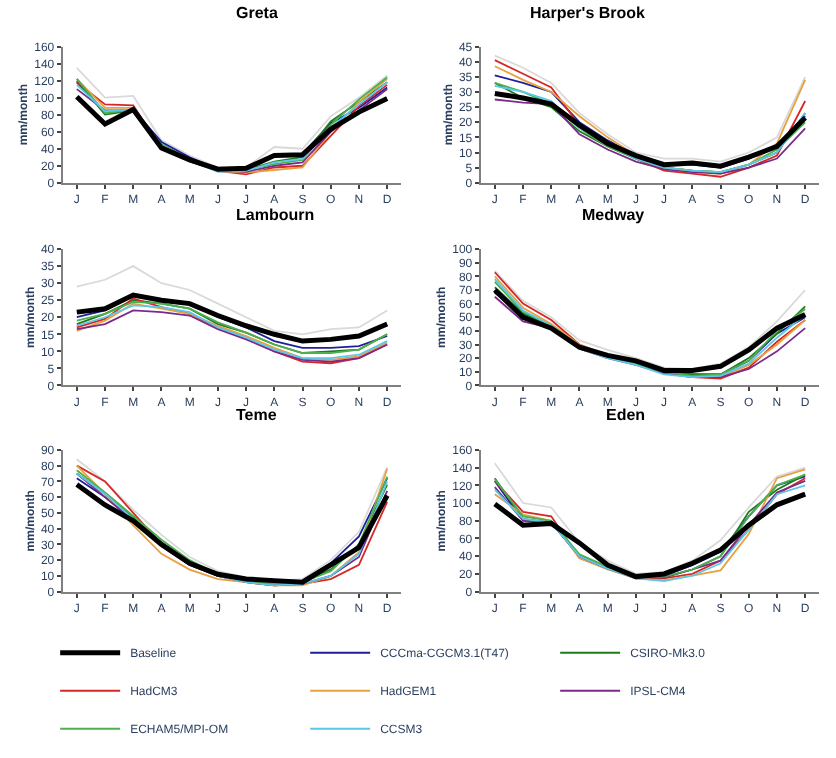 The width and height of the screenshot is (836, 758). Describe the element at coordinates (257, 415) in the screenshot. I see `chart-title: Teme` at that location.